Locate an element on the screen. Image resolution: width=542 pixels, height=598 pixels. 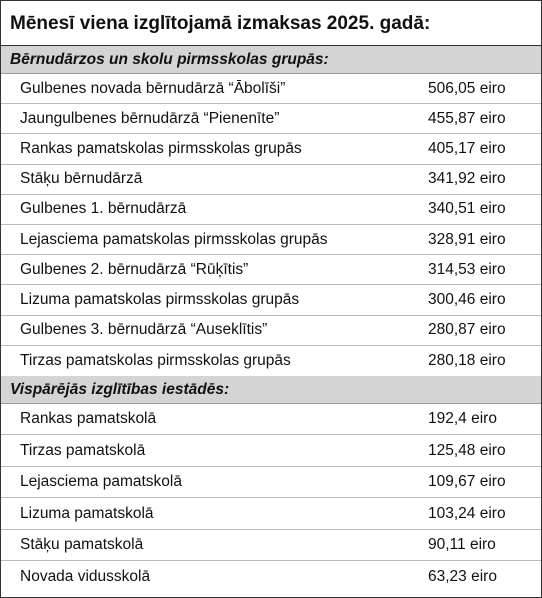
section-heading: Vispārējās izglītības iestādēs: is located at coordinates (271, 389).